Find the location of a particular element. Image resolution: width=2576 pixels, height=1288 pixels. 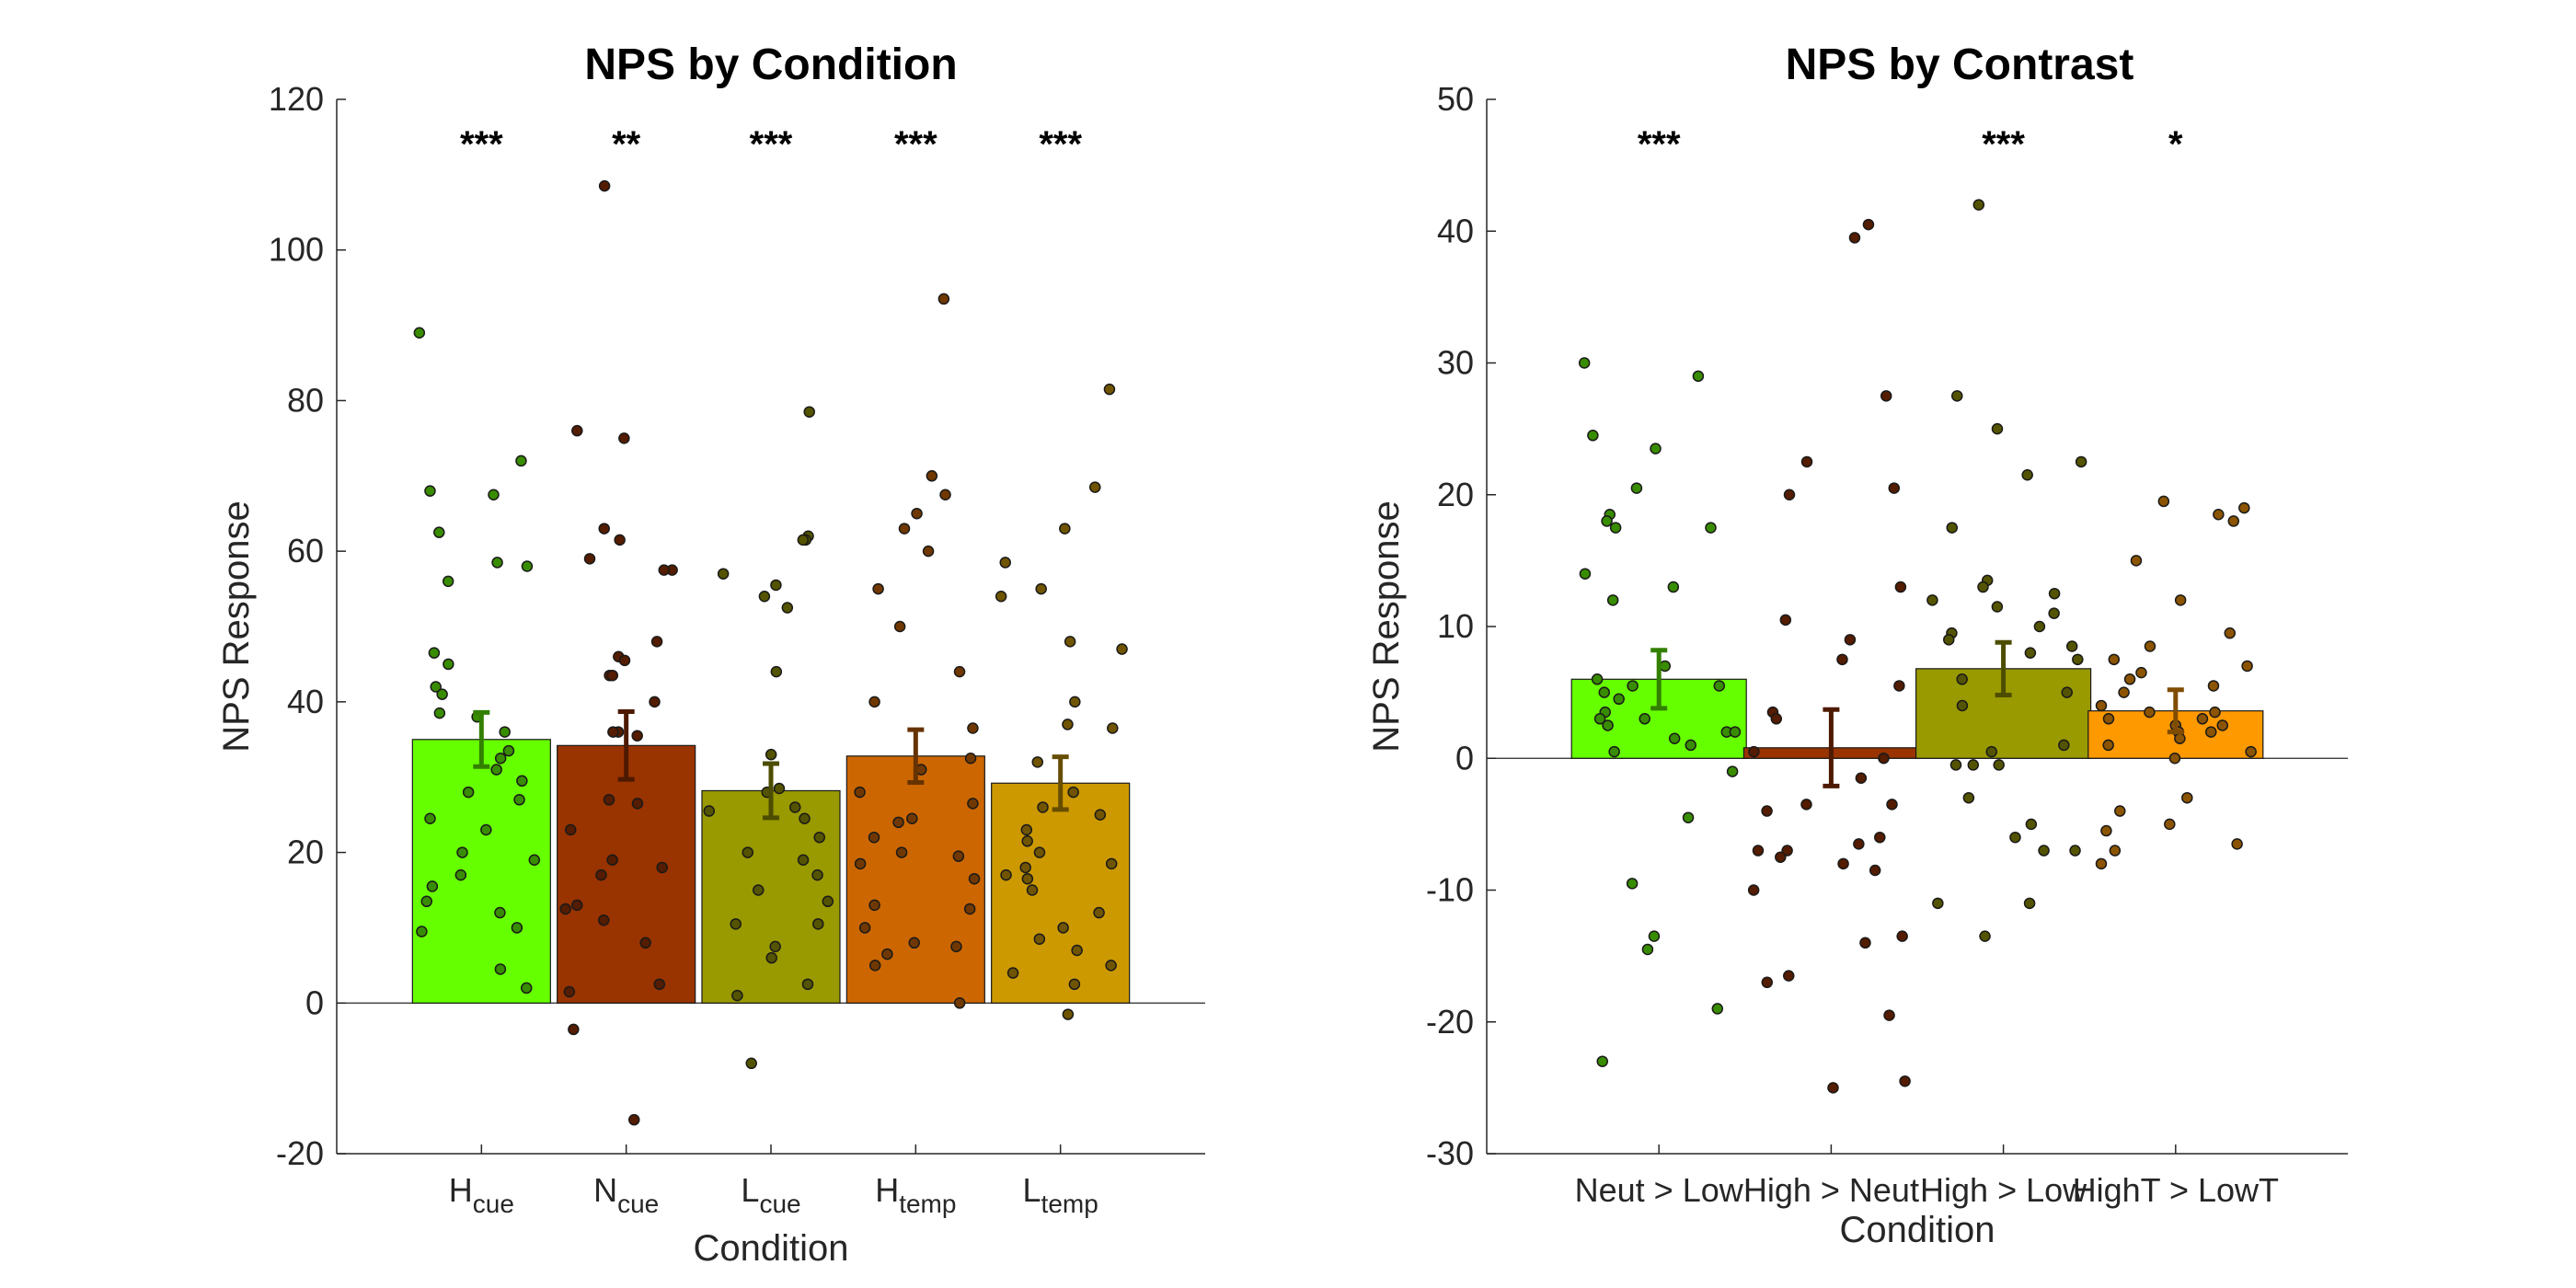

y-tick-label: 40 is located at coordinates (1455, 230).